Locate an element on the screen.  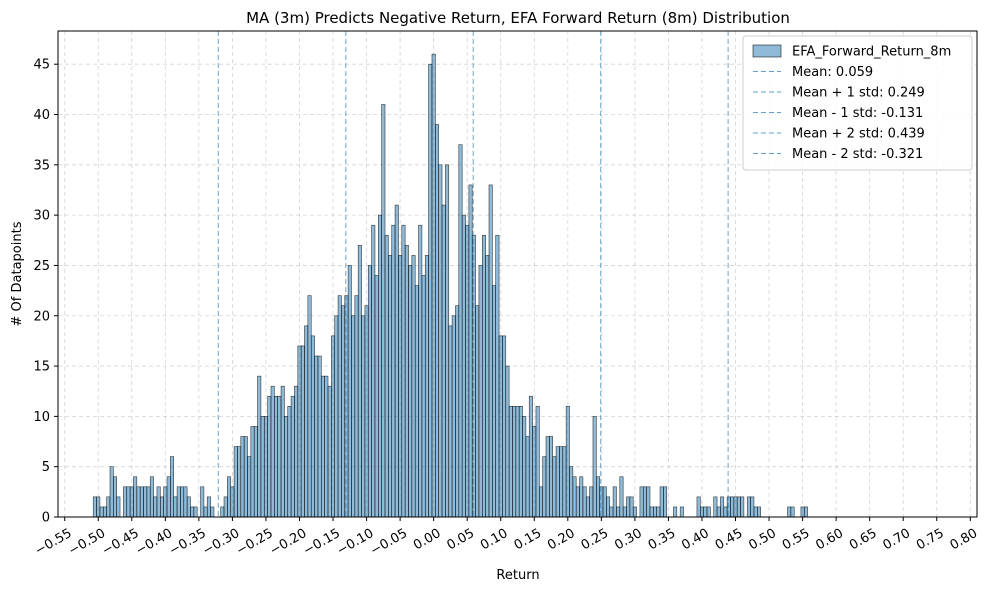
x-tick-label: −0.35 is located at coordinates (188, 542).